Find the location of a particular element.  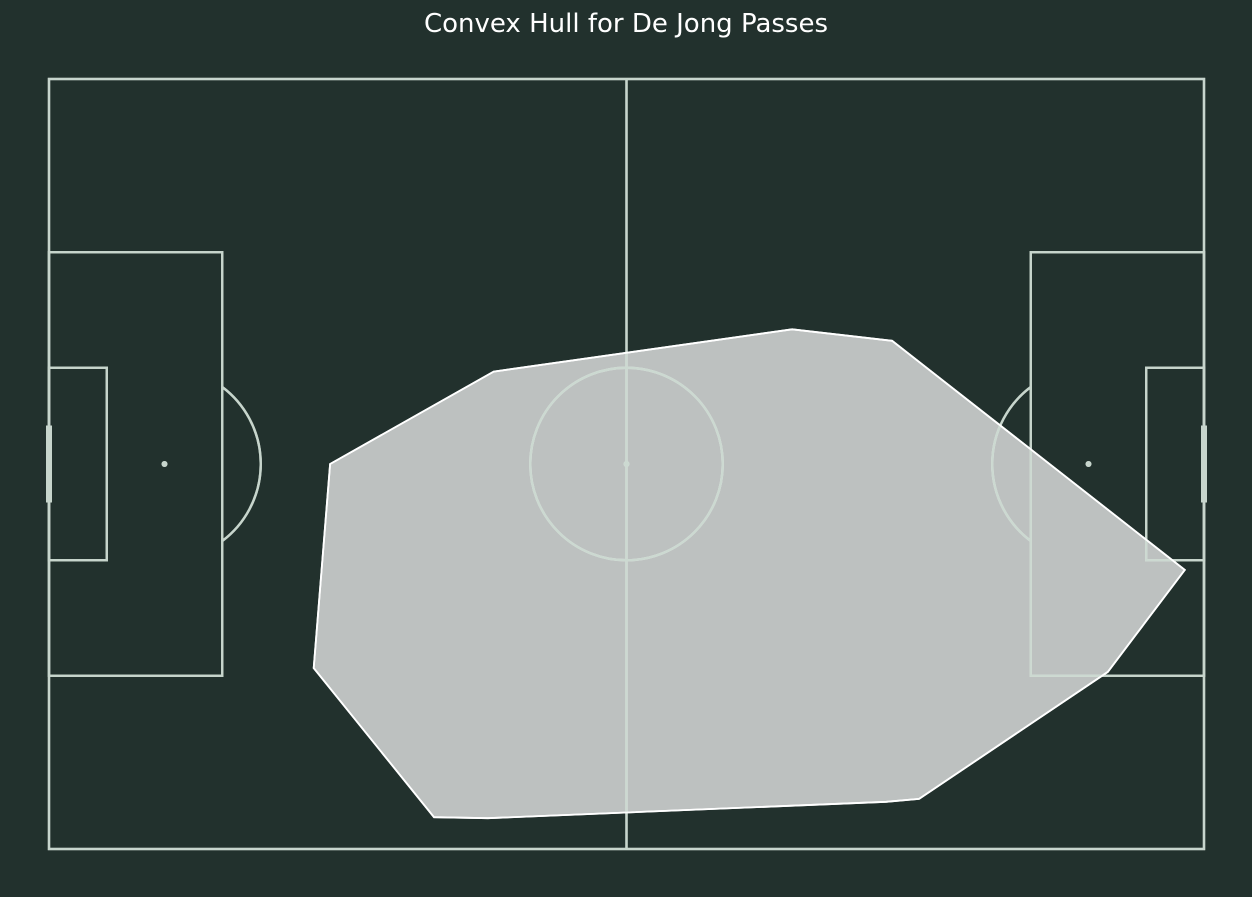

penalty-spot-right is located at coordinates (1088, 464).